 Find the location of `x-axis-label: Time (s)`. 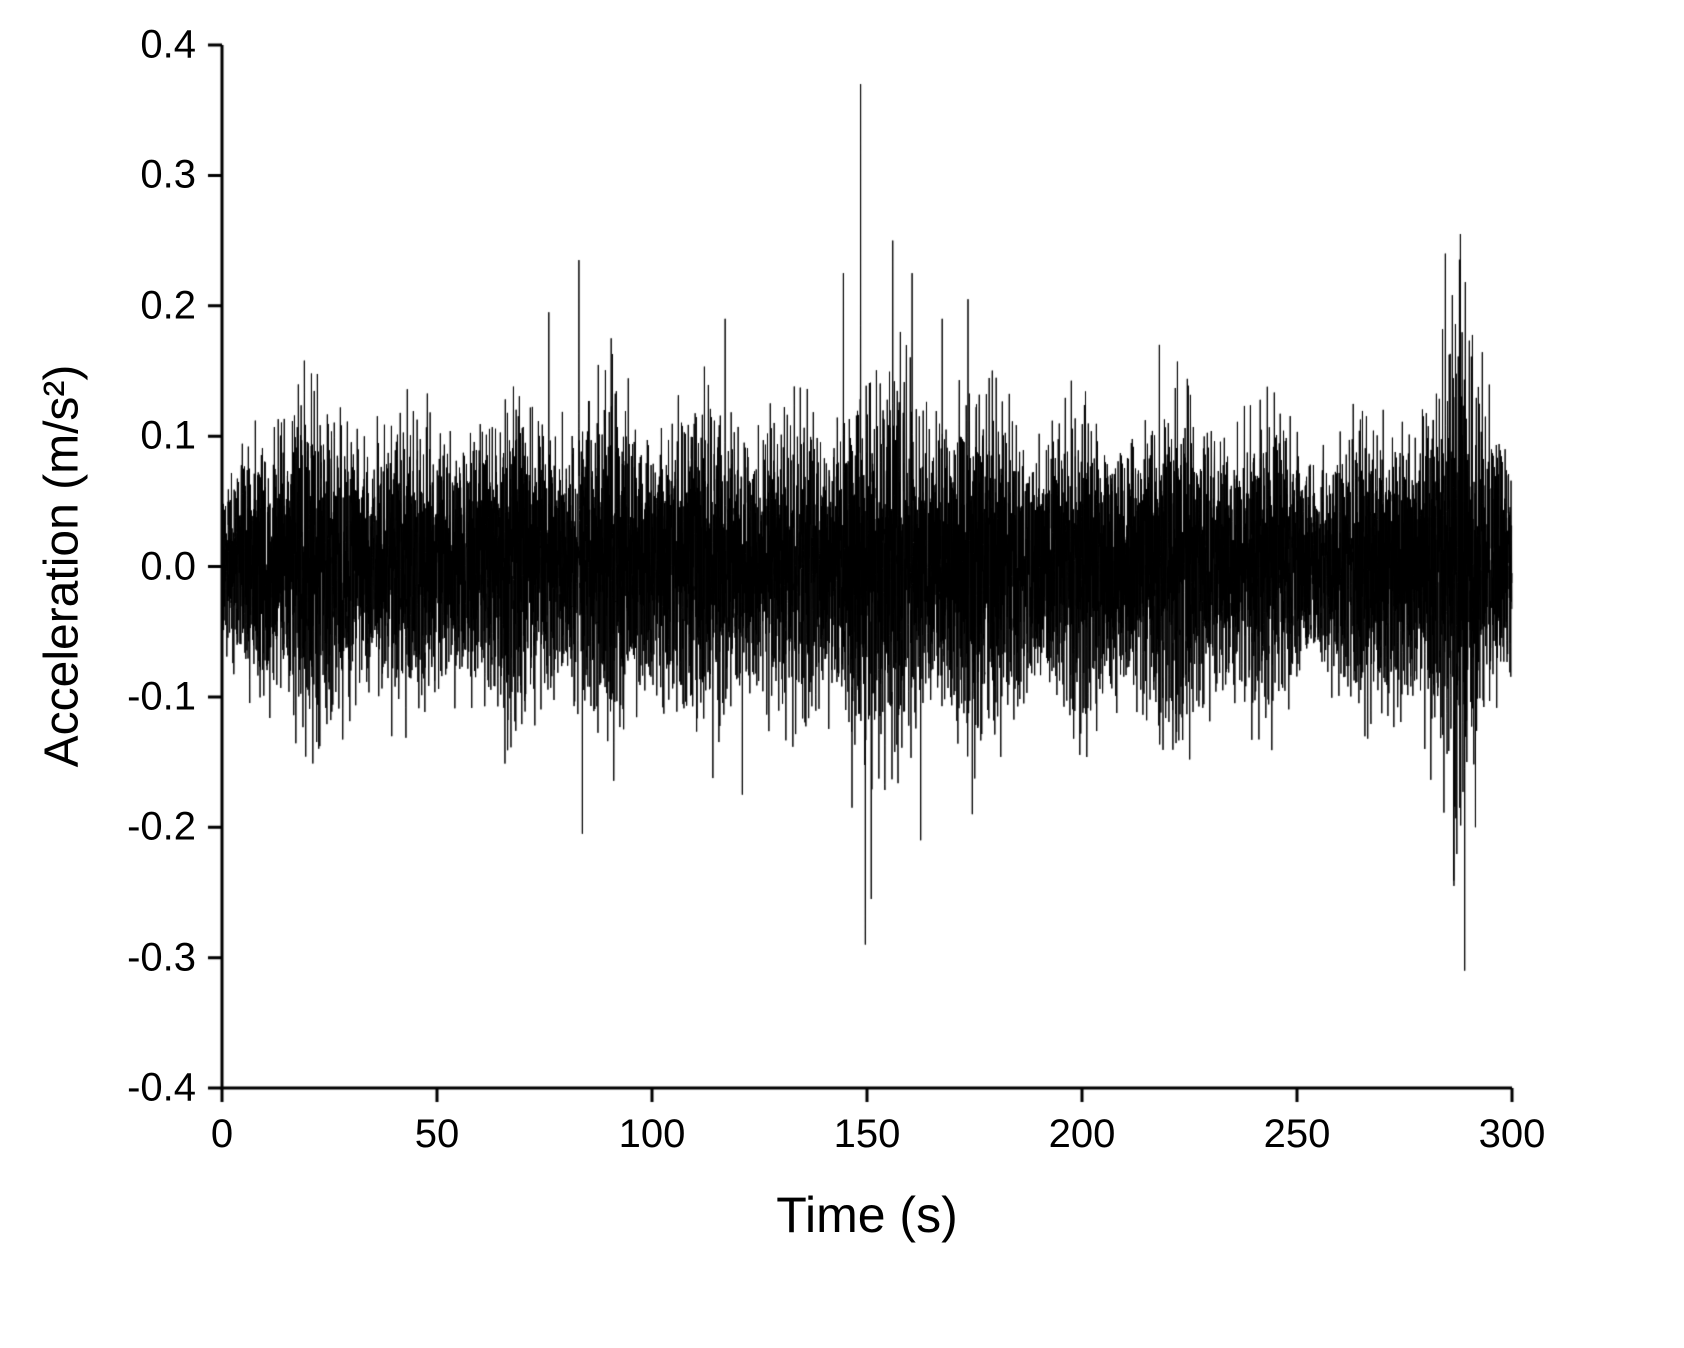

x-axis-label: Time (s) is located at coordinates (867, 1215).